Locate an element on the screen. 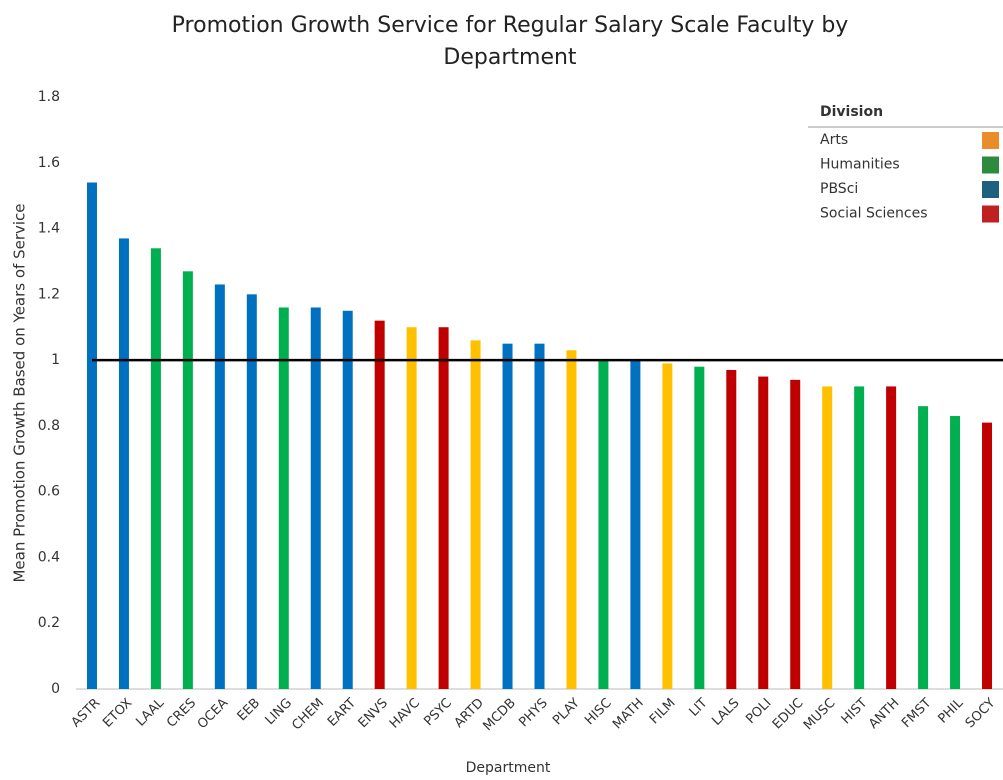 This screenshot has height=780, width=1003. x-tick-label: PHYS is located at coordinates (533, 713).